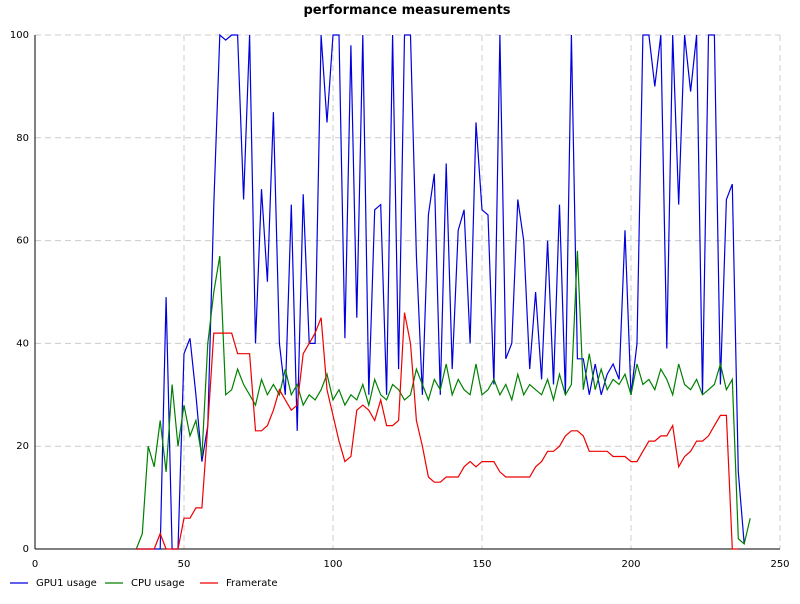 Image resolution: width=800 pixels, height=604 pixels. Describe the element at coordinates (22, 241) in the screenshot. I see `y-tick-label: 60` at that location.